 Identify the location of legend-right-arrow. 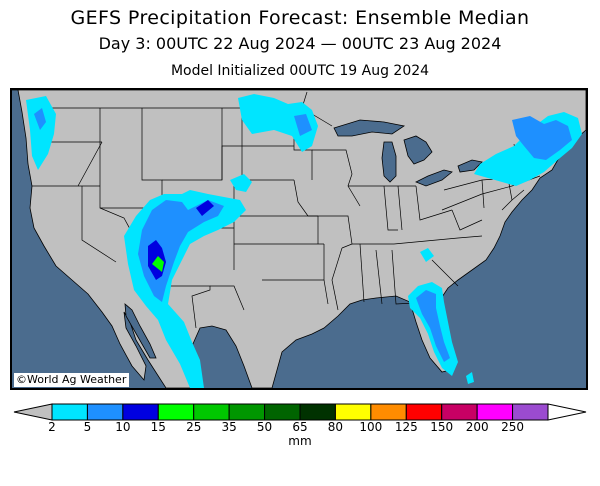
(567, 412).